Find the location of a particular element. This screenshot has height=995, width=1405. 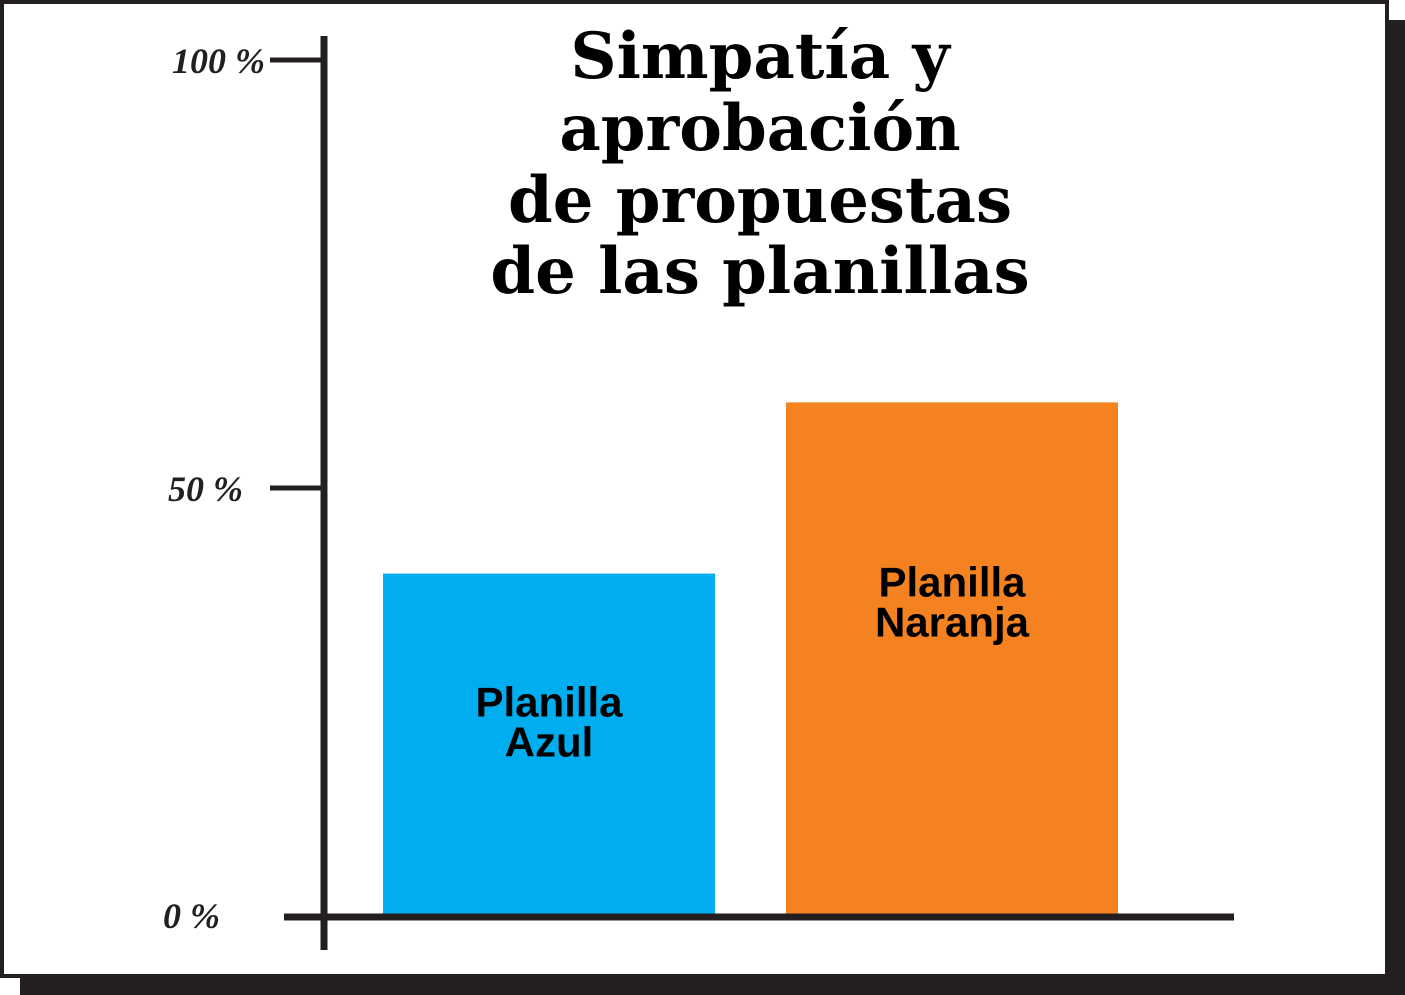

y-tick-label: 100 % is located at coordinates (218, 61).